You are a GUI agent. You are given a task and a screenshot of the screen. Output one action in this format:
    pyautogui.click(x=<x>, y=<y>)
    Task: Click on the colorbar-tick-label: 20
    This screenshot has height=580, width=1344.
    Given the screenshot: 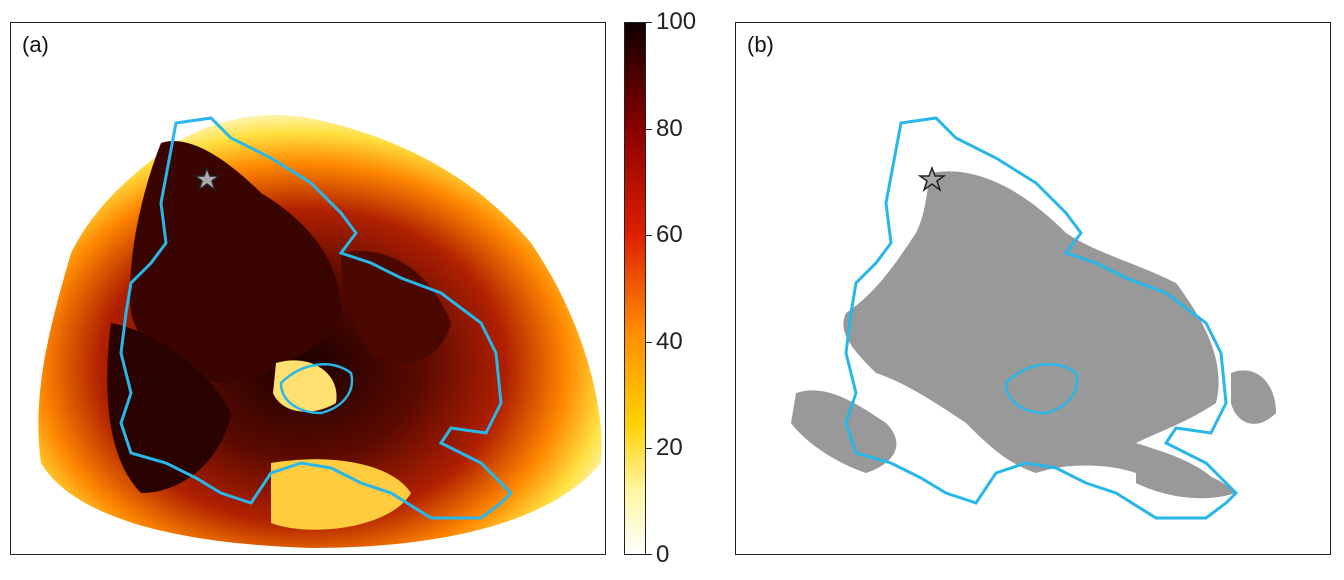 What is the action you would take?
    pyautogui.click(x=669, y=448)
    